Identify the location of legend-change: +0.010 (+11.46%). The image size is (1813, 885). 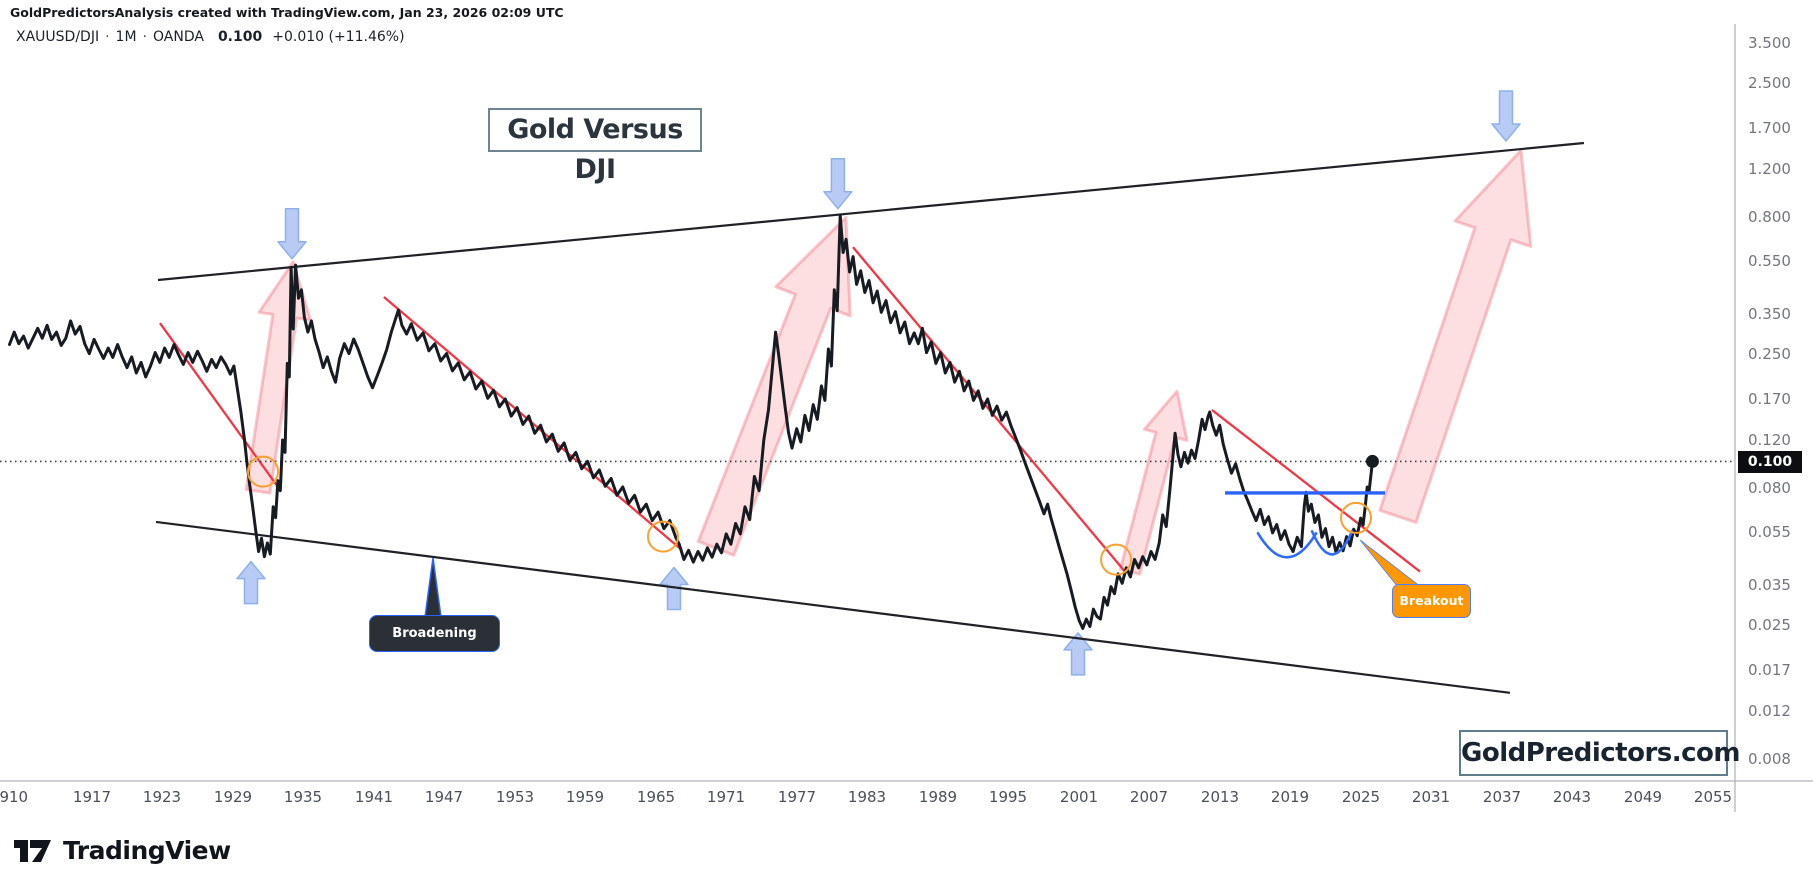
(338, 37).